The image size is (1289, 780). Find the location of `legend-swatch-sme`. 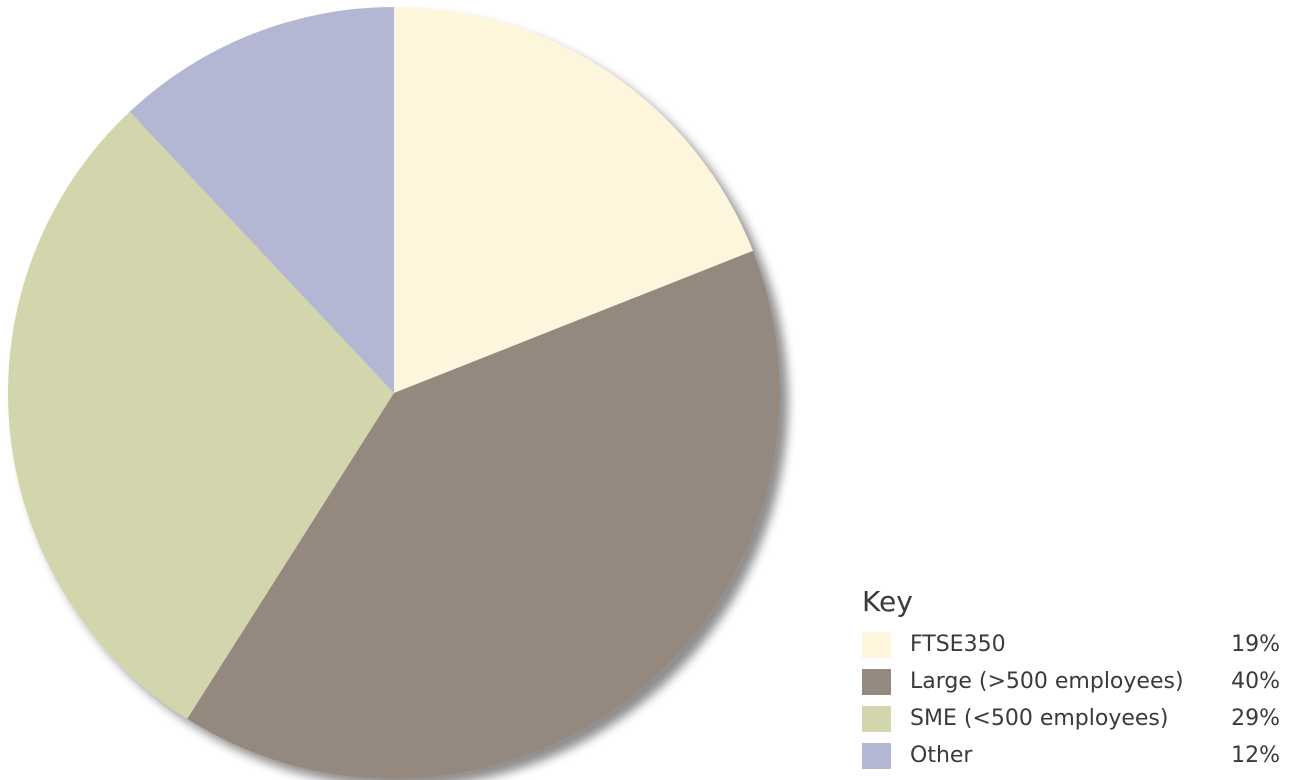

legend-swatch-sme is located at coordinates (876, 719).